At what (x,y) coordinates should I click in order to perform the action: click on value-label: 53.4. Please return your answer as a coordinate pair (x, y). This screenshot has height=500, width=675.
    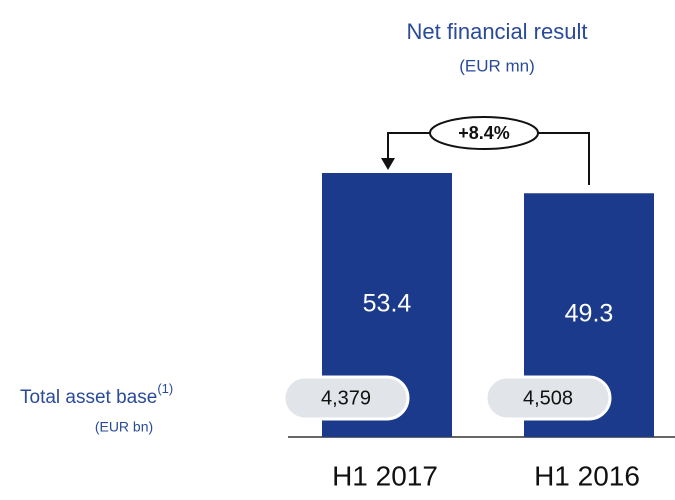
    Looking at the image, I should click on (387, 304).